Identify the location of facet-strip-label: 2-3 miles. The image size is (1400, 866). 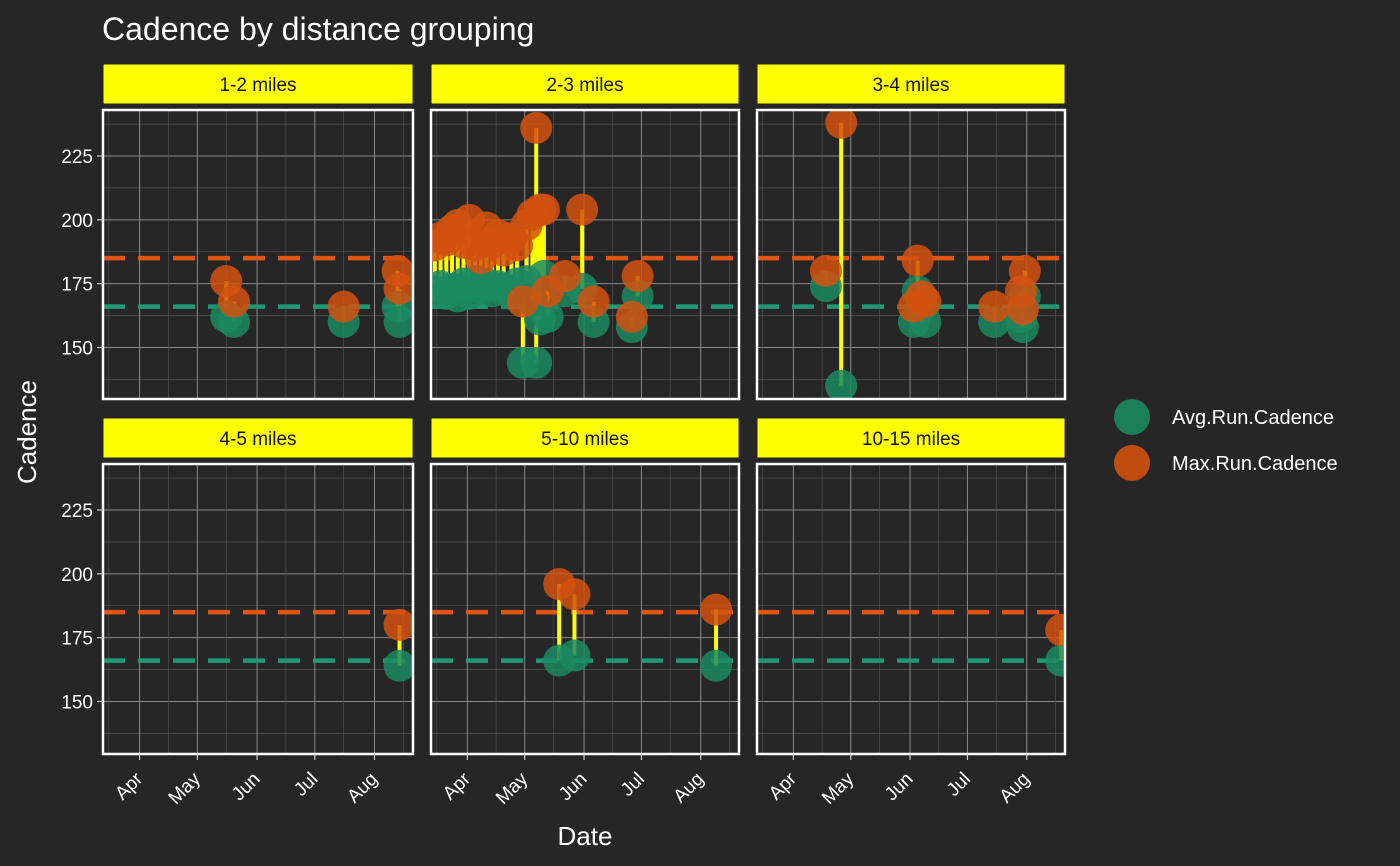
(584, 85).